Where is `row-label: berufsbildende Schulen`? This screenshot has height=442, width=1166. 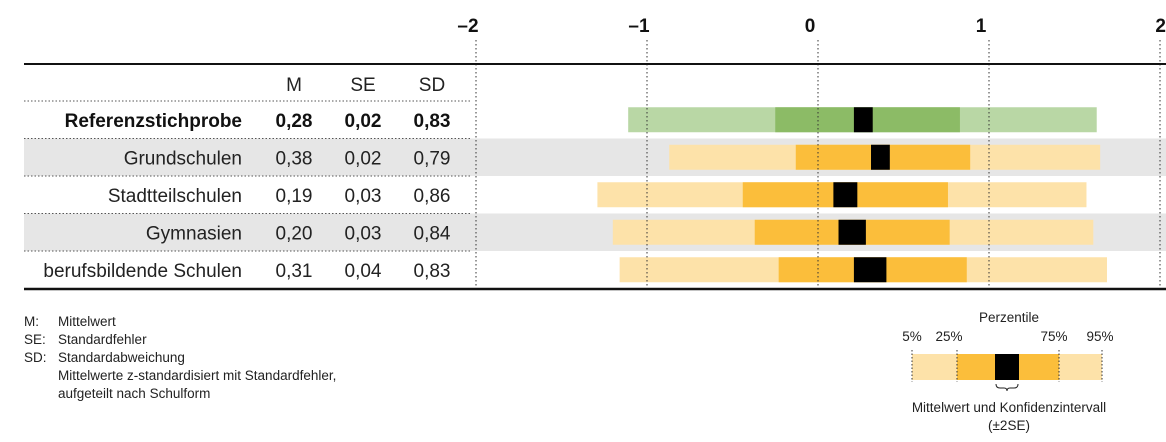
row-label: berufsbildende Schulen is located at coordinates (142, 271).